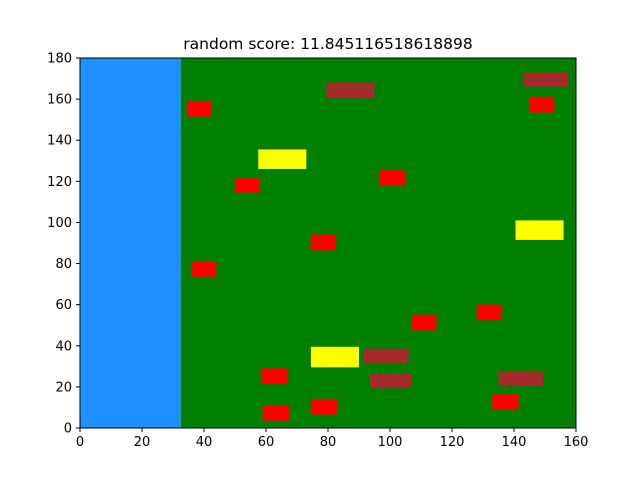  What do you see at coordinates (576, 442) in the screenshot?
I see `x-tick-label: 160` at bounding box center [576, 442].